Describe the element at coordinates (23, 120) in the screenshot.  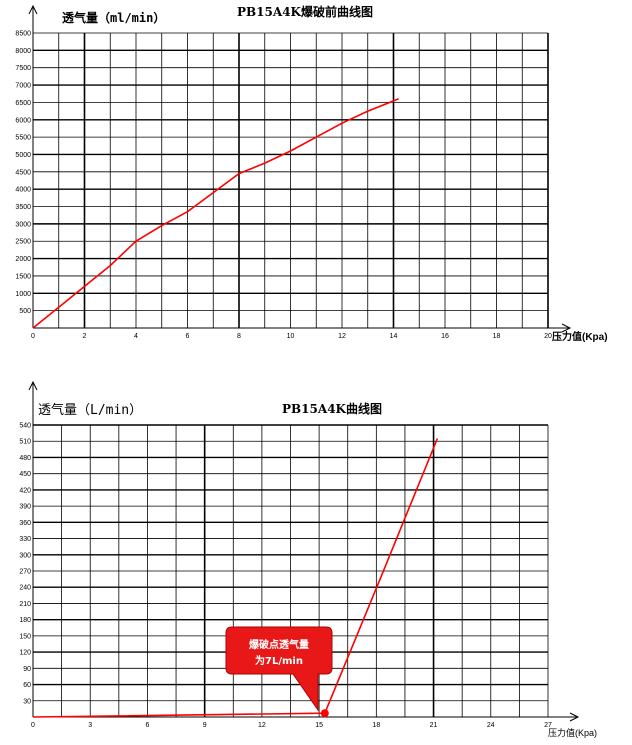
I see `y-tick-label: 6000` at that location.